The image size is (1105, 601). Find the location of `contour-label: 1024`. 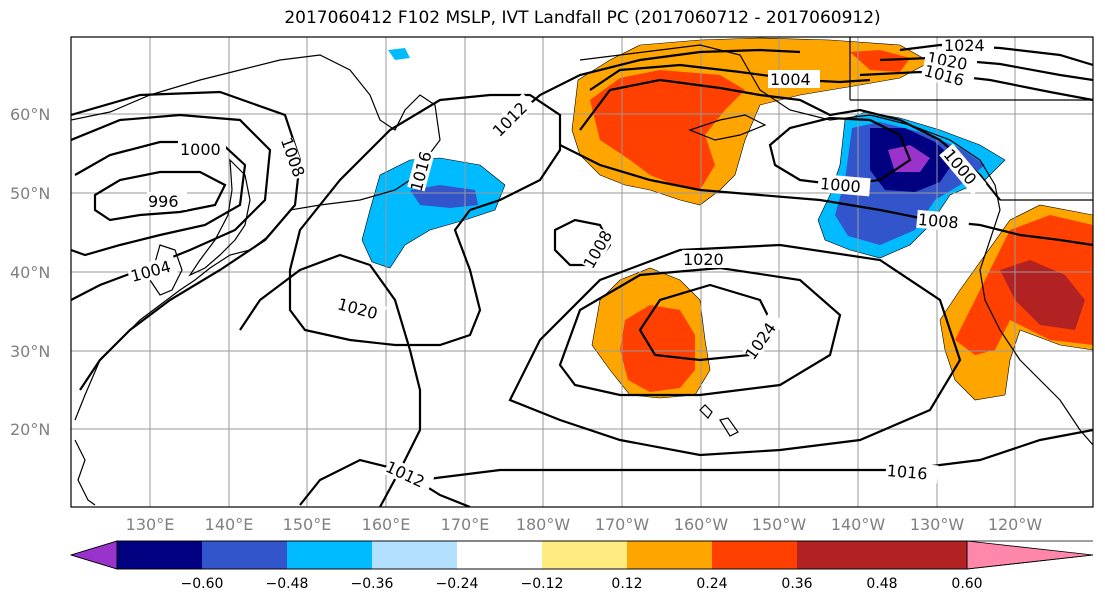

contour-label: 1024 is located at coordinates (964, 45).